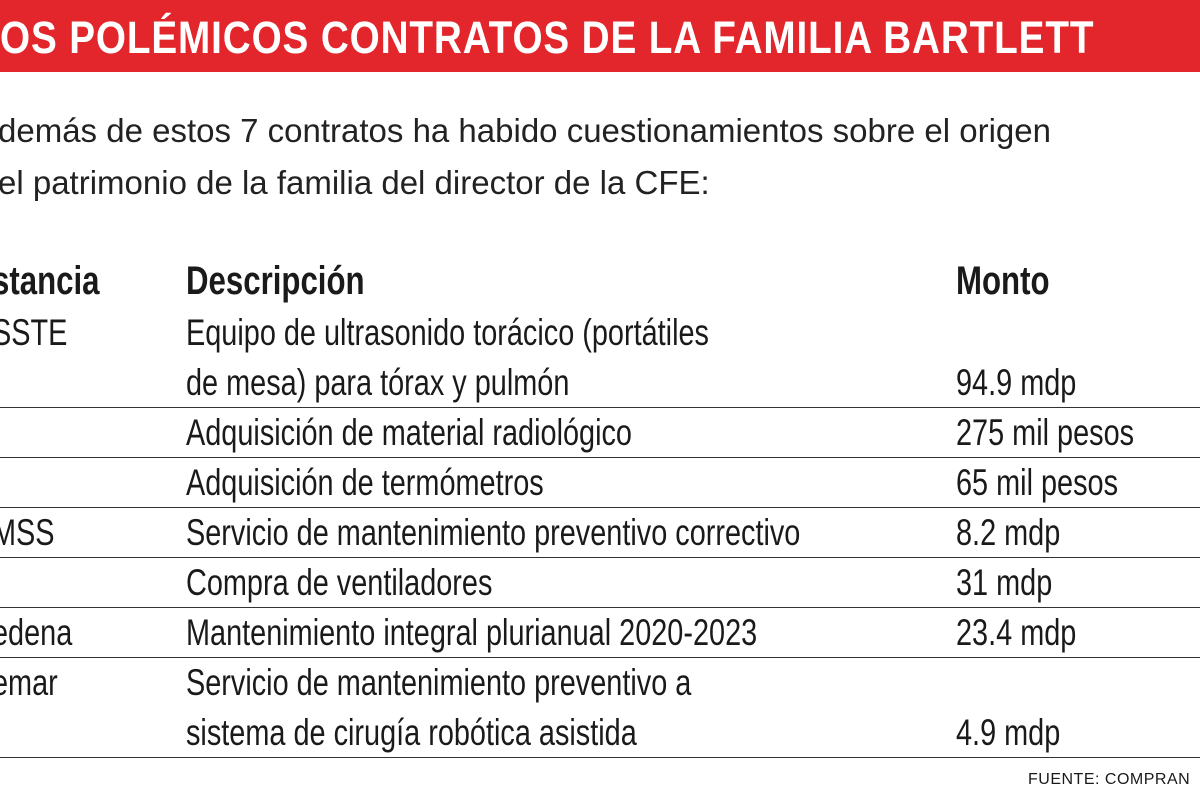 Image resolution: width=1200 pixels, height=800 pixels. I want to click on description: Adquisición de termómetros, so click(365, 482).